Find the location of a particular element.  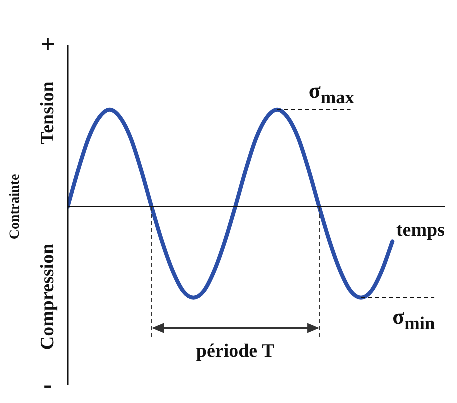

x-axis-title: temps is located at coordinates (420, 230).